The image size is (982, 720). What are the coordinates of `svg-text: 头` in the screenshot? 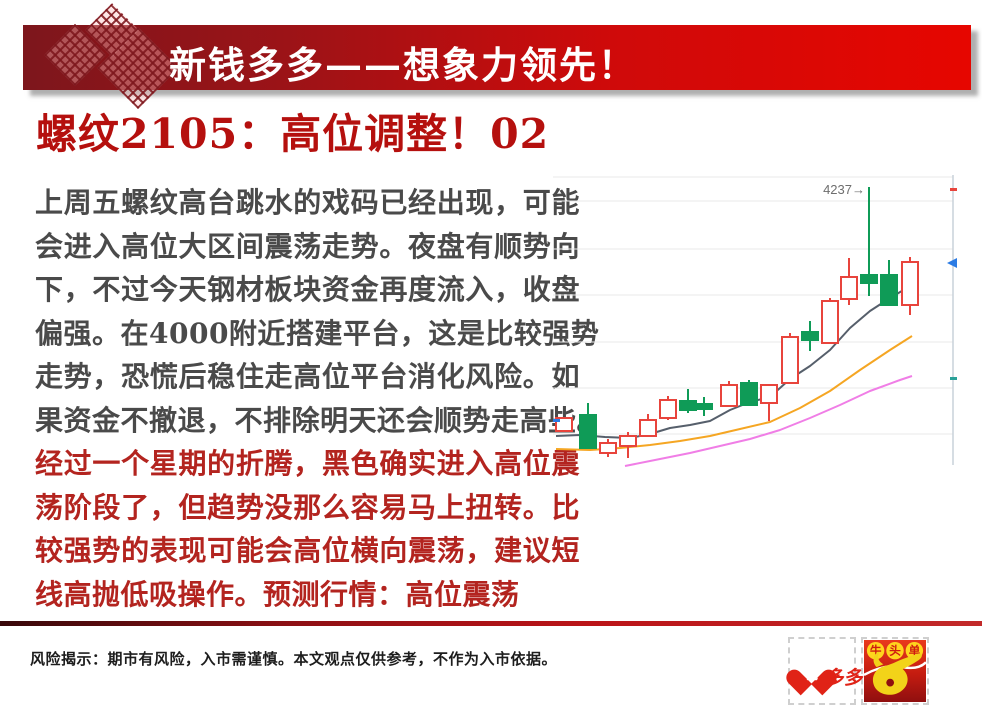 It's located at (895, 651).